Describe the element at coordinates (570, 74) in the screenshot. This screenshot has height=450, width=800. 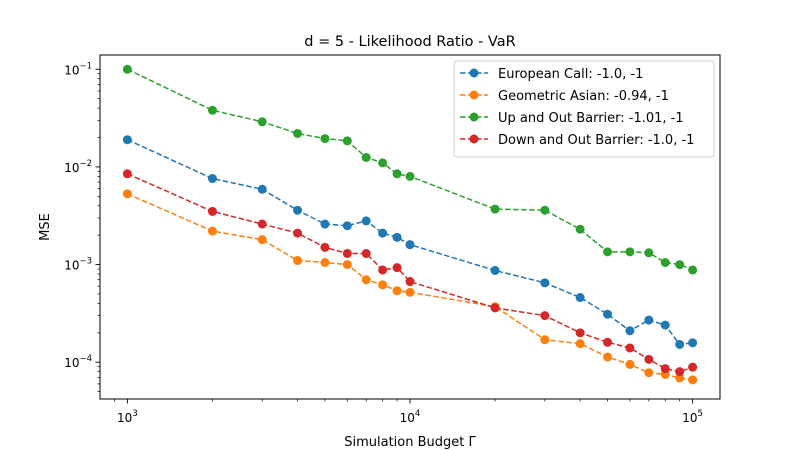
I see `legend-label: European Call: -1.0, -1` at that location.